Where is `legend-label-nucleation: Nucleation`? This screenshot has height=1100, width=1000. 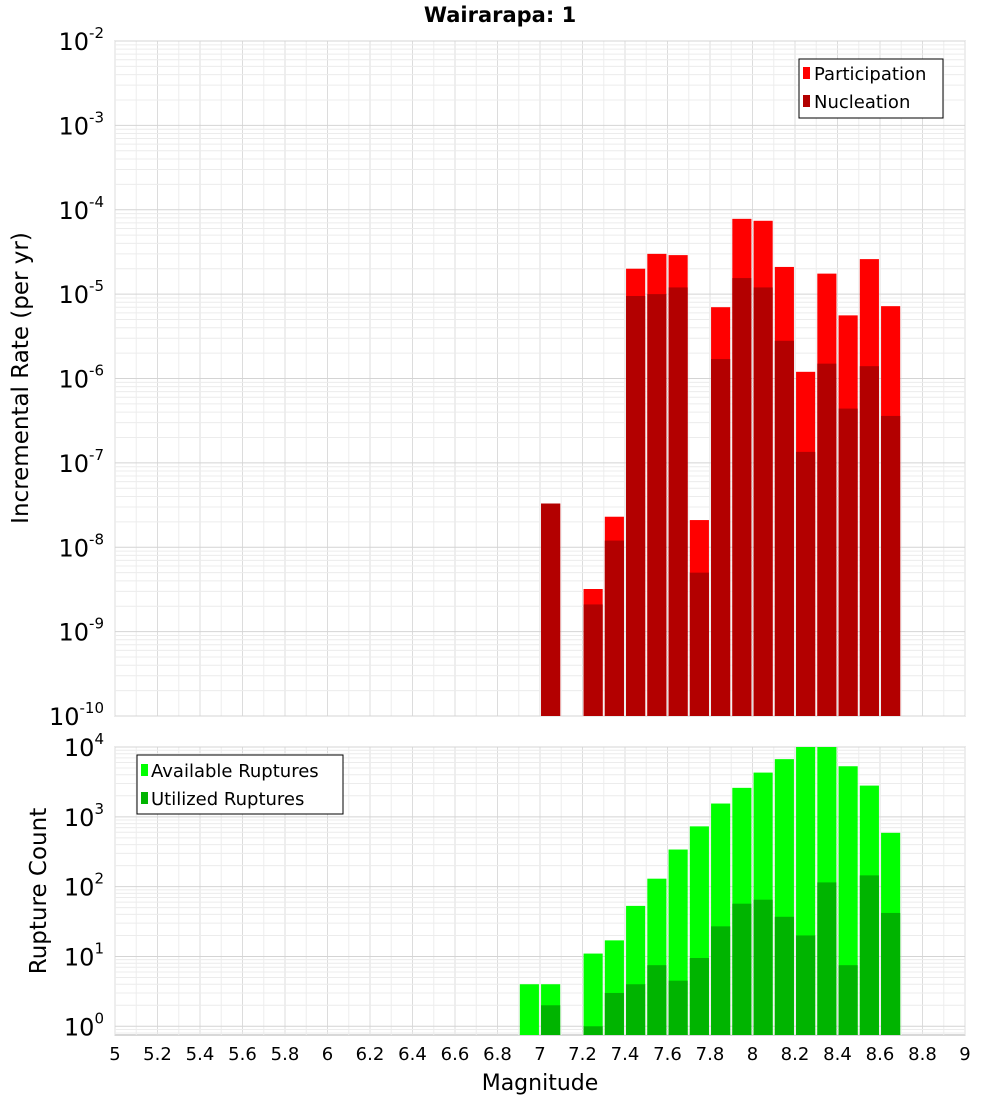
legend-label-nucleation: Nucleation is located at coordinates (862, 102).